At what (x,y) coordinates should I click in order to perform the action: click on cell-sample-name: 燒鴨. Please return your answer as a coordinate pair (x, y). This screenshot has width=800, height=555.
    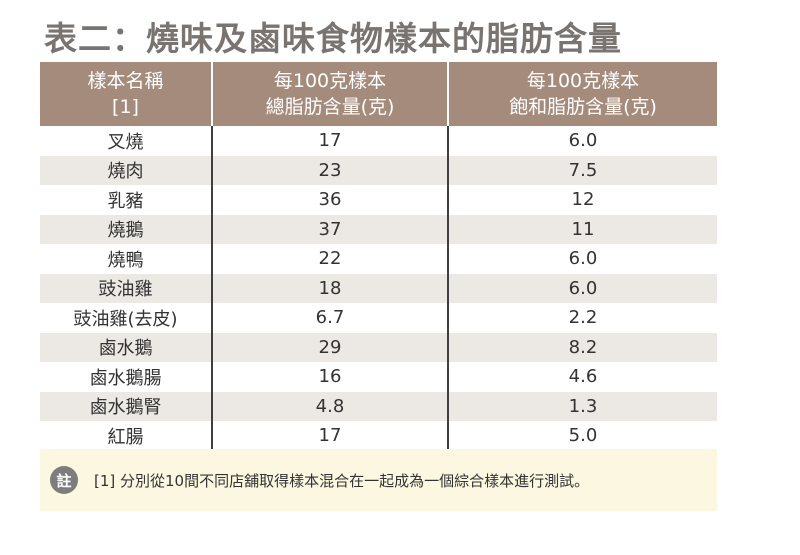
    Looking at the image, I should click on (126, 259).